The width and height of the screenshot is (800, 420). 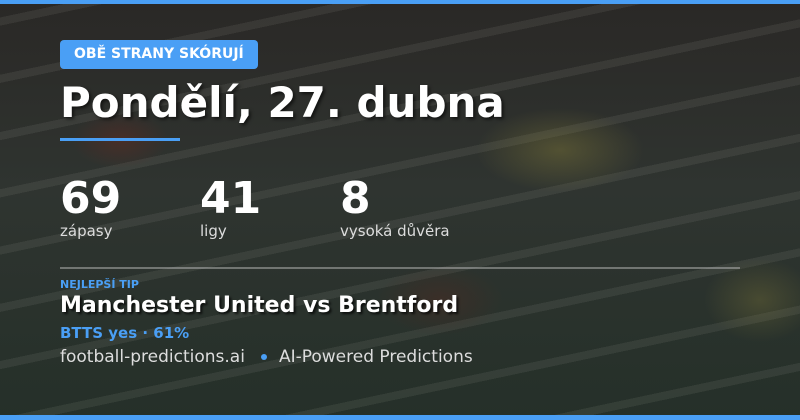 I want to click on stat-value: 8, so click(x=355, y=198).